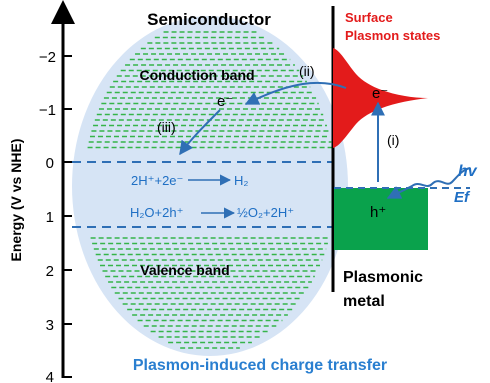 This screenshot has width=490, height=383. What do you see at coordinates (47, 110) in the screenshot?
I see `tick-label: −1` at bounding box center [47, 110].